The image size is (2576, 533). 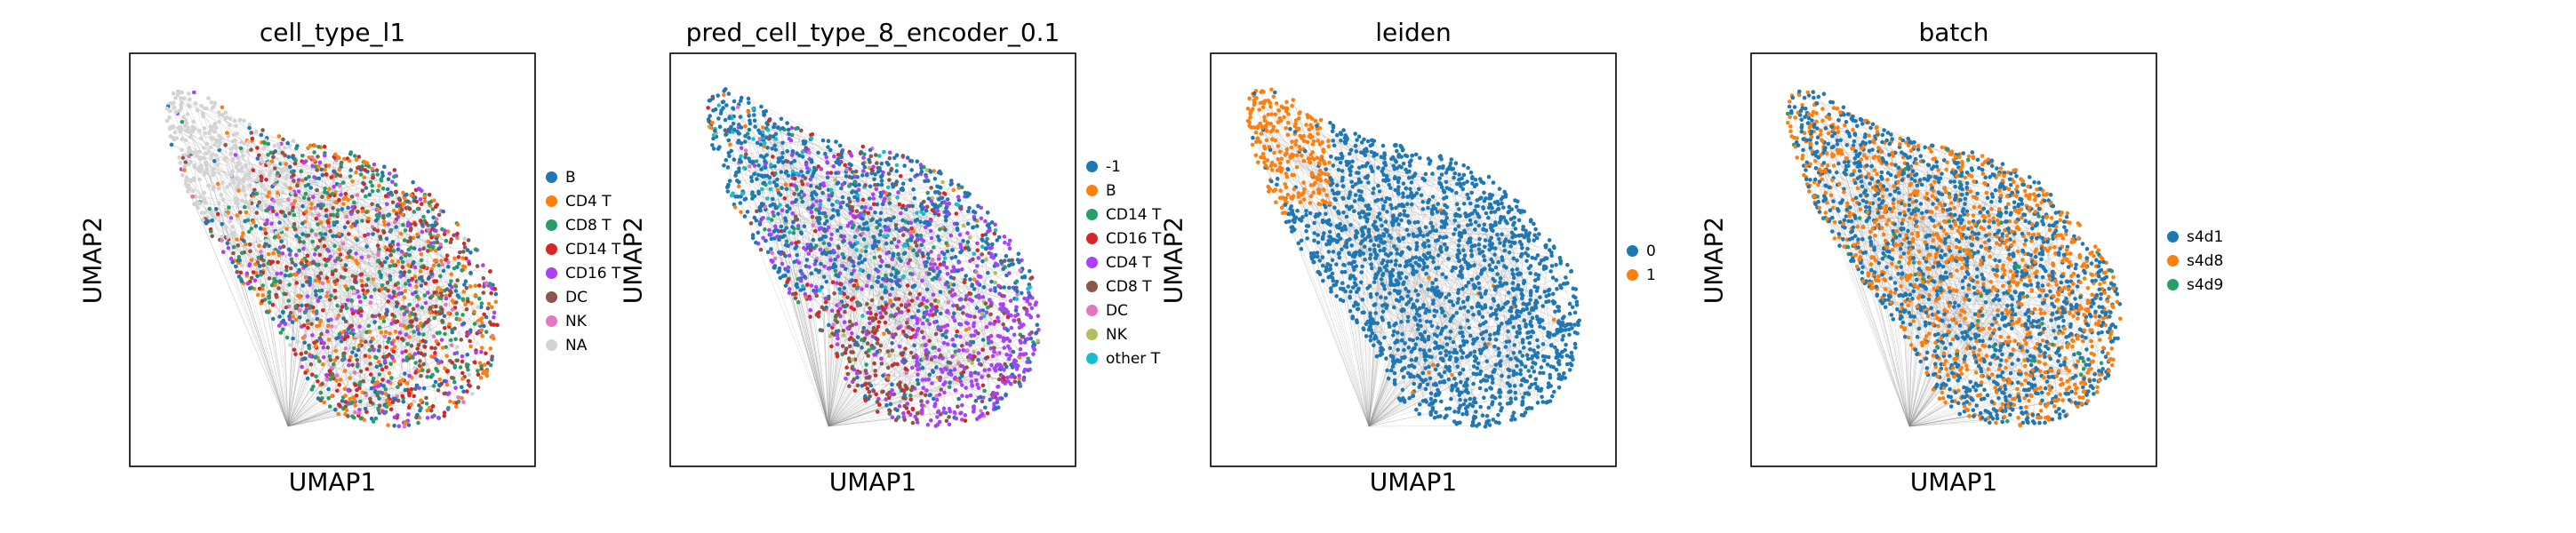 What do you see at coordinates (92, 260) in the screenshot?
I see `y-axis-label-text: UMAP2` at bounding box center [92, 260].